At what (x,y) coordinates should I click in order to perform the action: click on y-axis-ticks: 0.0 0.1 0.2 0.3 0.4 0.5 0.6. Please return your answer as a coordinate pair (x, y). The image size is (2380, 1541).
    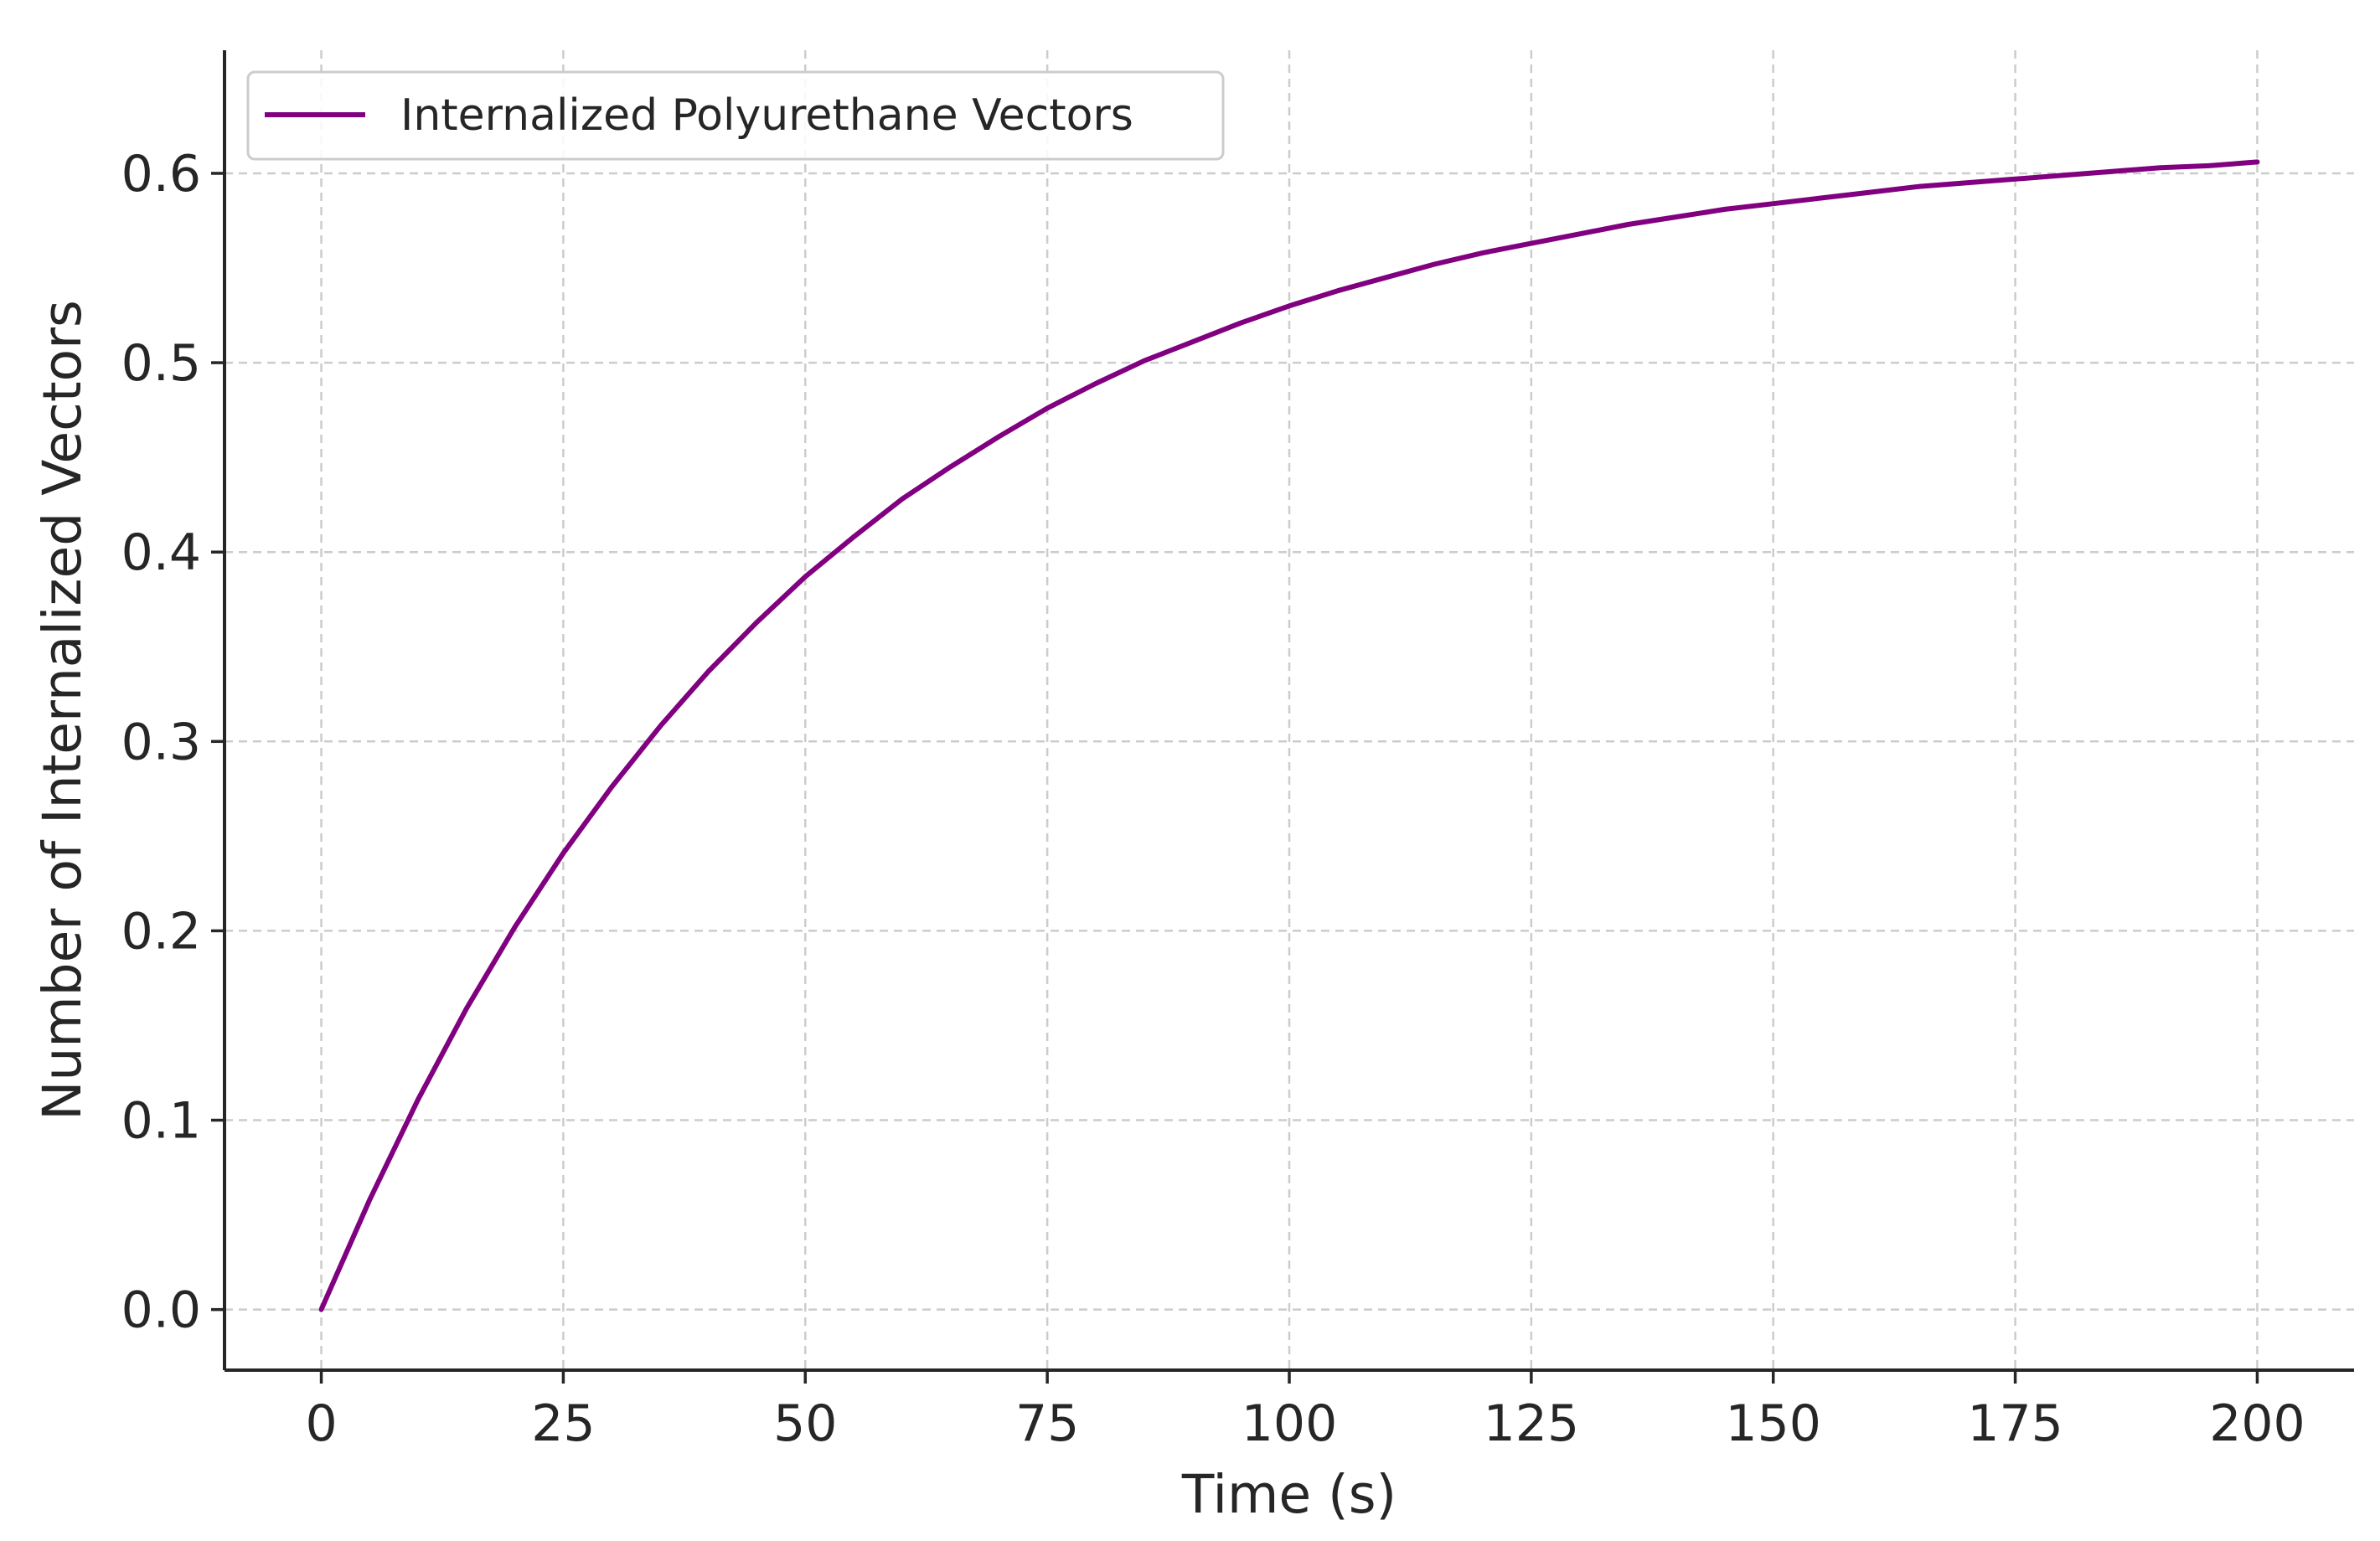
    Looking at the image, I should click on (173, 742).